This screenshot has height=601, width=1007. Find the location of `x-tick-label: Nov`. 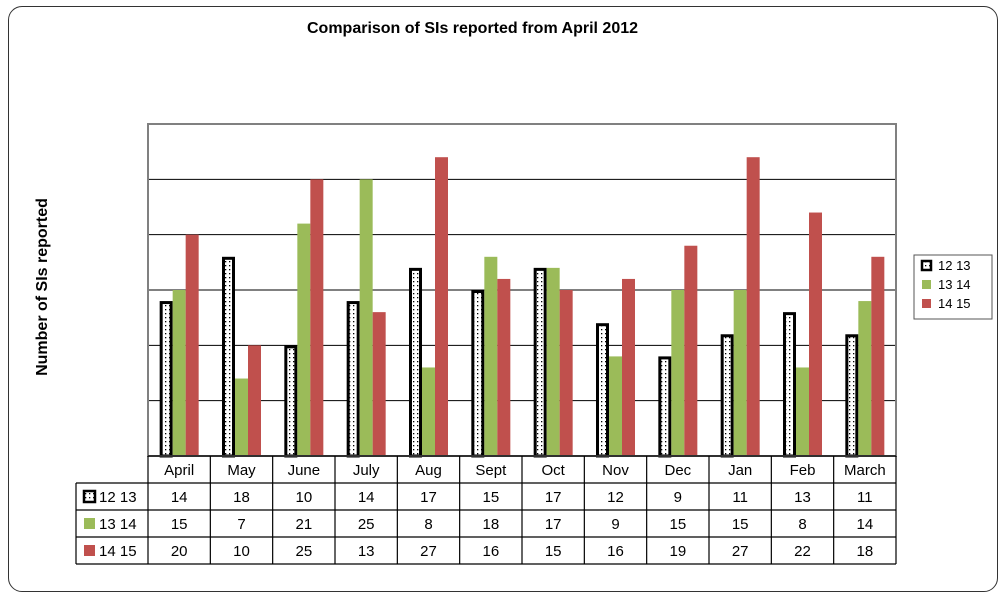

x-tick-label: Nov is located at coordinates (615, 470).